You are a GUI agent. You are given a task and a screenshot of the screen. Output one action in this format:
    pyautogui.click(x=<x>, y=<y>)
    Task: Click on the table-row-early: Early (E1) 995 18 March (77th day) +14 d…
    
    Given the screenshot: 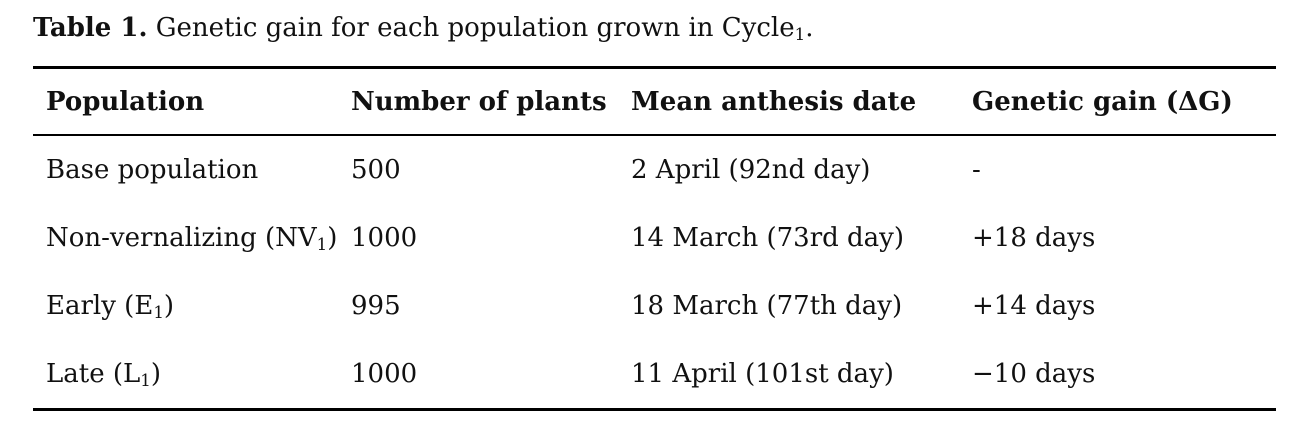 What is the action you would take?
    pyautogui.click(x=654, y=306)
    